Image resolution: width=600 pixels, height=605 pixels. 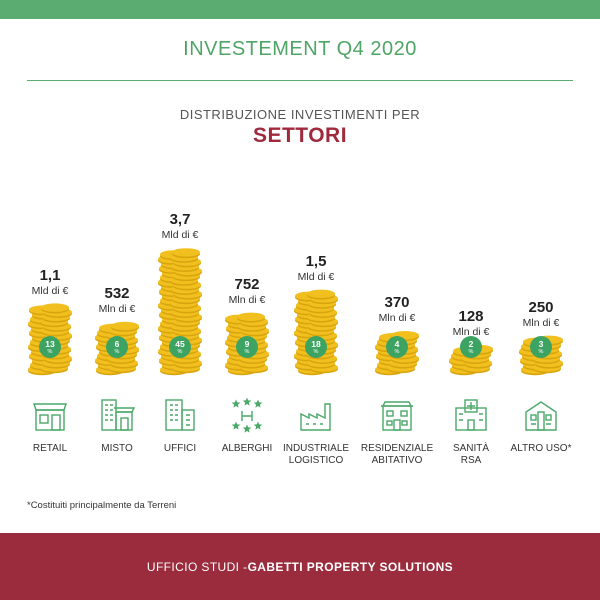 I want to click on category-label-line: SANITÀ, so click(x=471, y=448).